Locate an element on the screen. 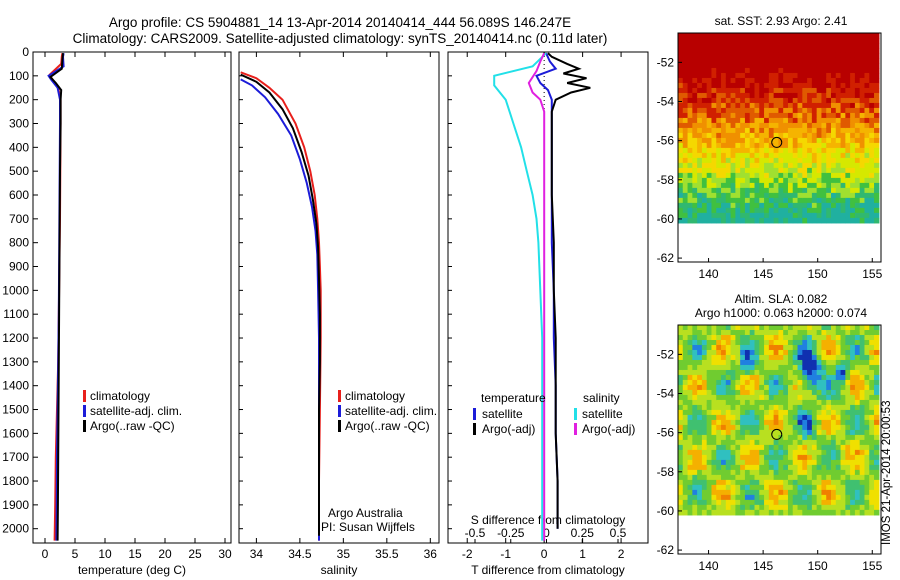 This screenshot has height=580, width=900. x-tick-label: 150 is located at coordinates (818, 274).